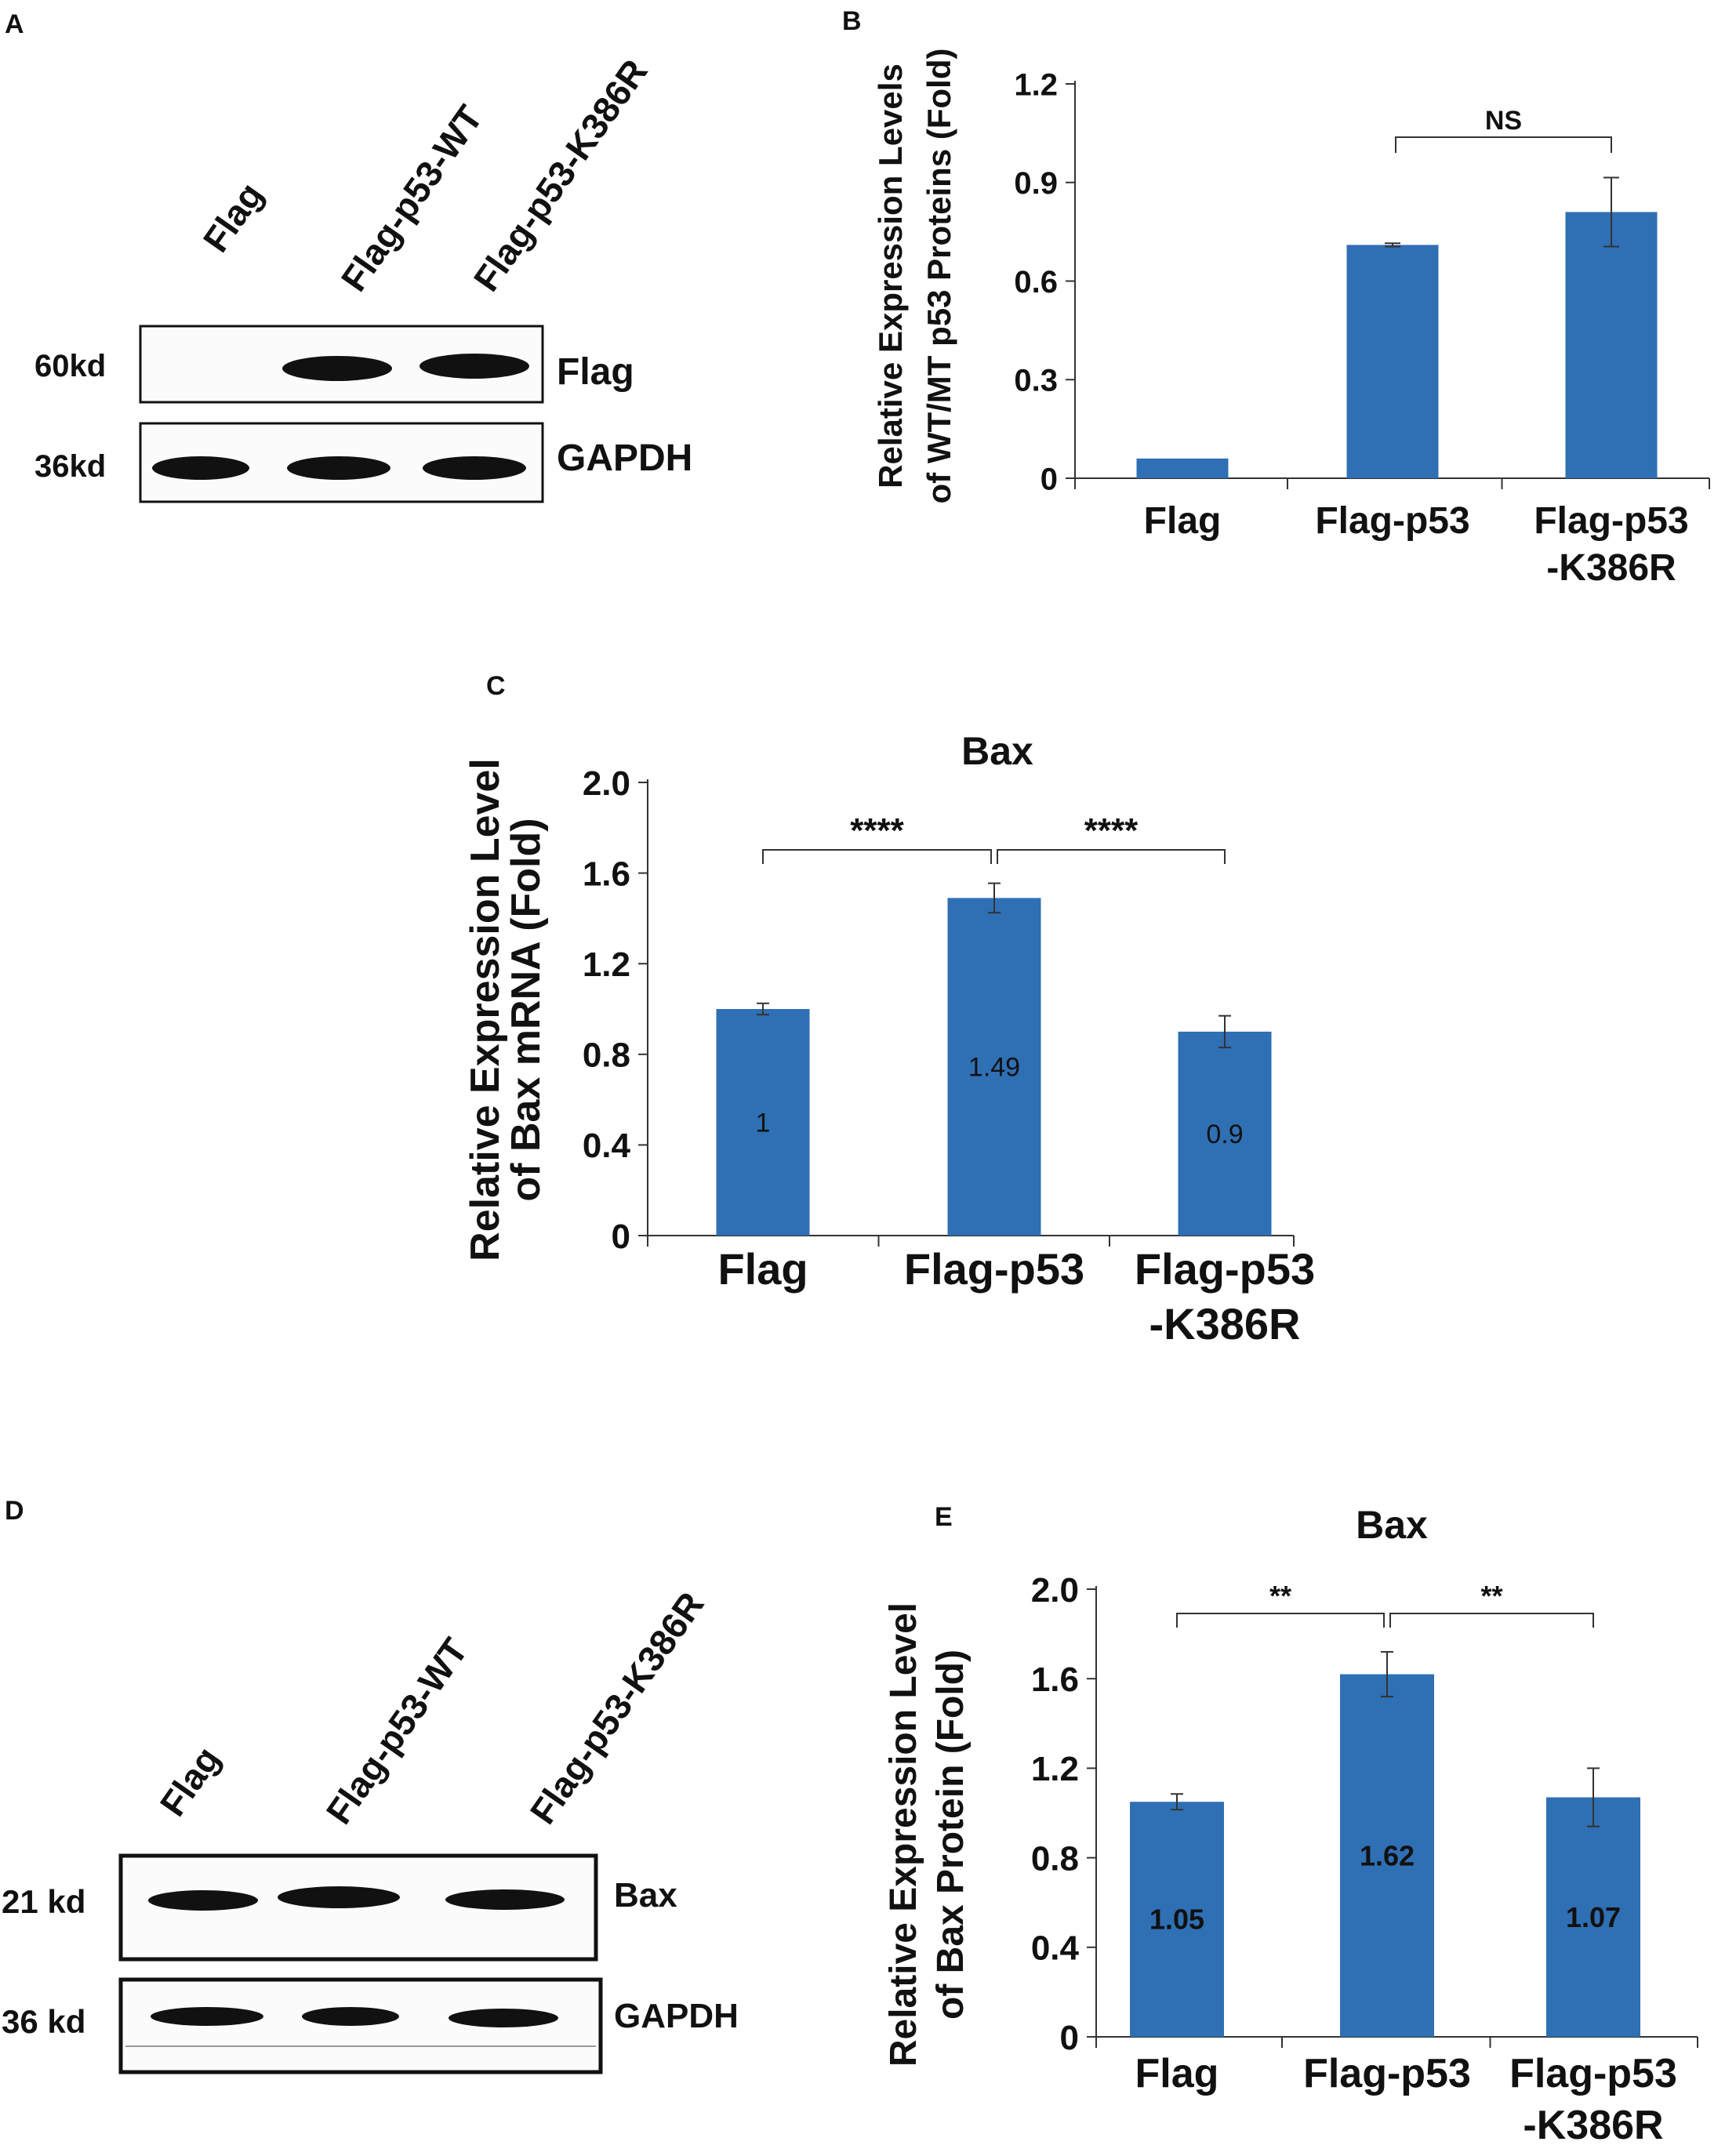 The height and width of the screenshot is (2156, 1736). I want to click on panel-a-blot-label: GAPDH, so click(624, 458).